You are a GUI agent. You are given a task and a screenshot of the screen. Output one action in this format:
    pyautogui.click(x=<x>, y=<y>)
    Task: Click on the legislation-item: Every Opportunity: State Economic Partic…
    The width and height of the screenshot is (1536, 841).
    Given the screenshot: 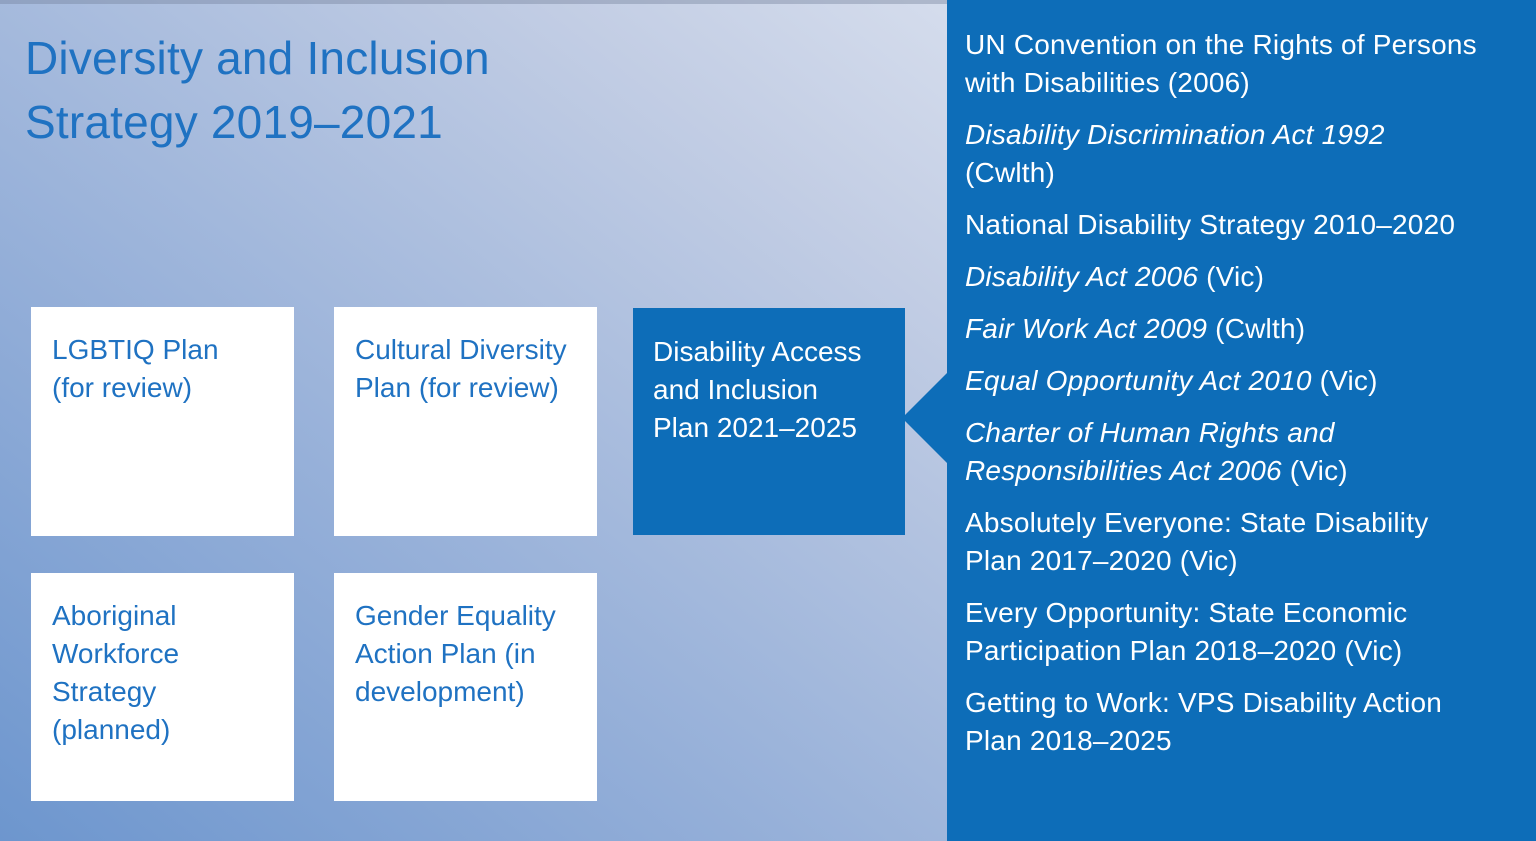 What is the action you would take?
    pyautogui.click(x=1221, y=632)
    